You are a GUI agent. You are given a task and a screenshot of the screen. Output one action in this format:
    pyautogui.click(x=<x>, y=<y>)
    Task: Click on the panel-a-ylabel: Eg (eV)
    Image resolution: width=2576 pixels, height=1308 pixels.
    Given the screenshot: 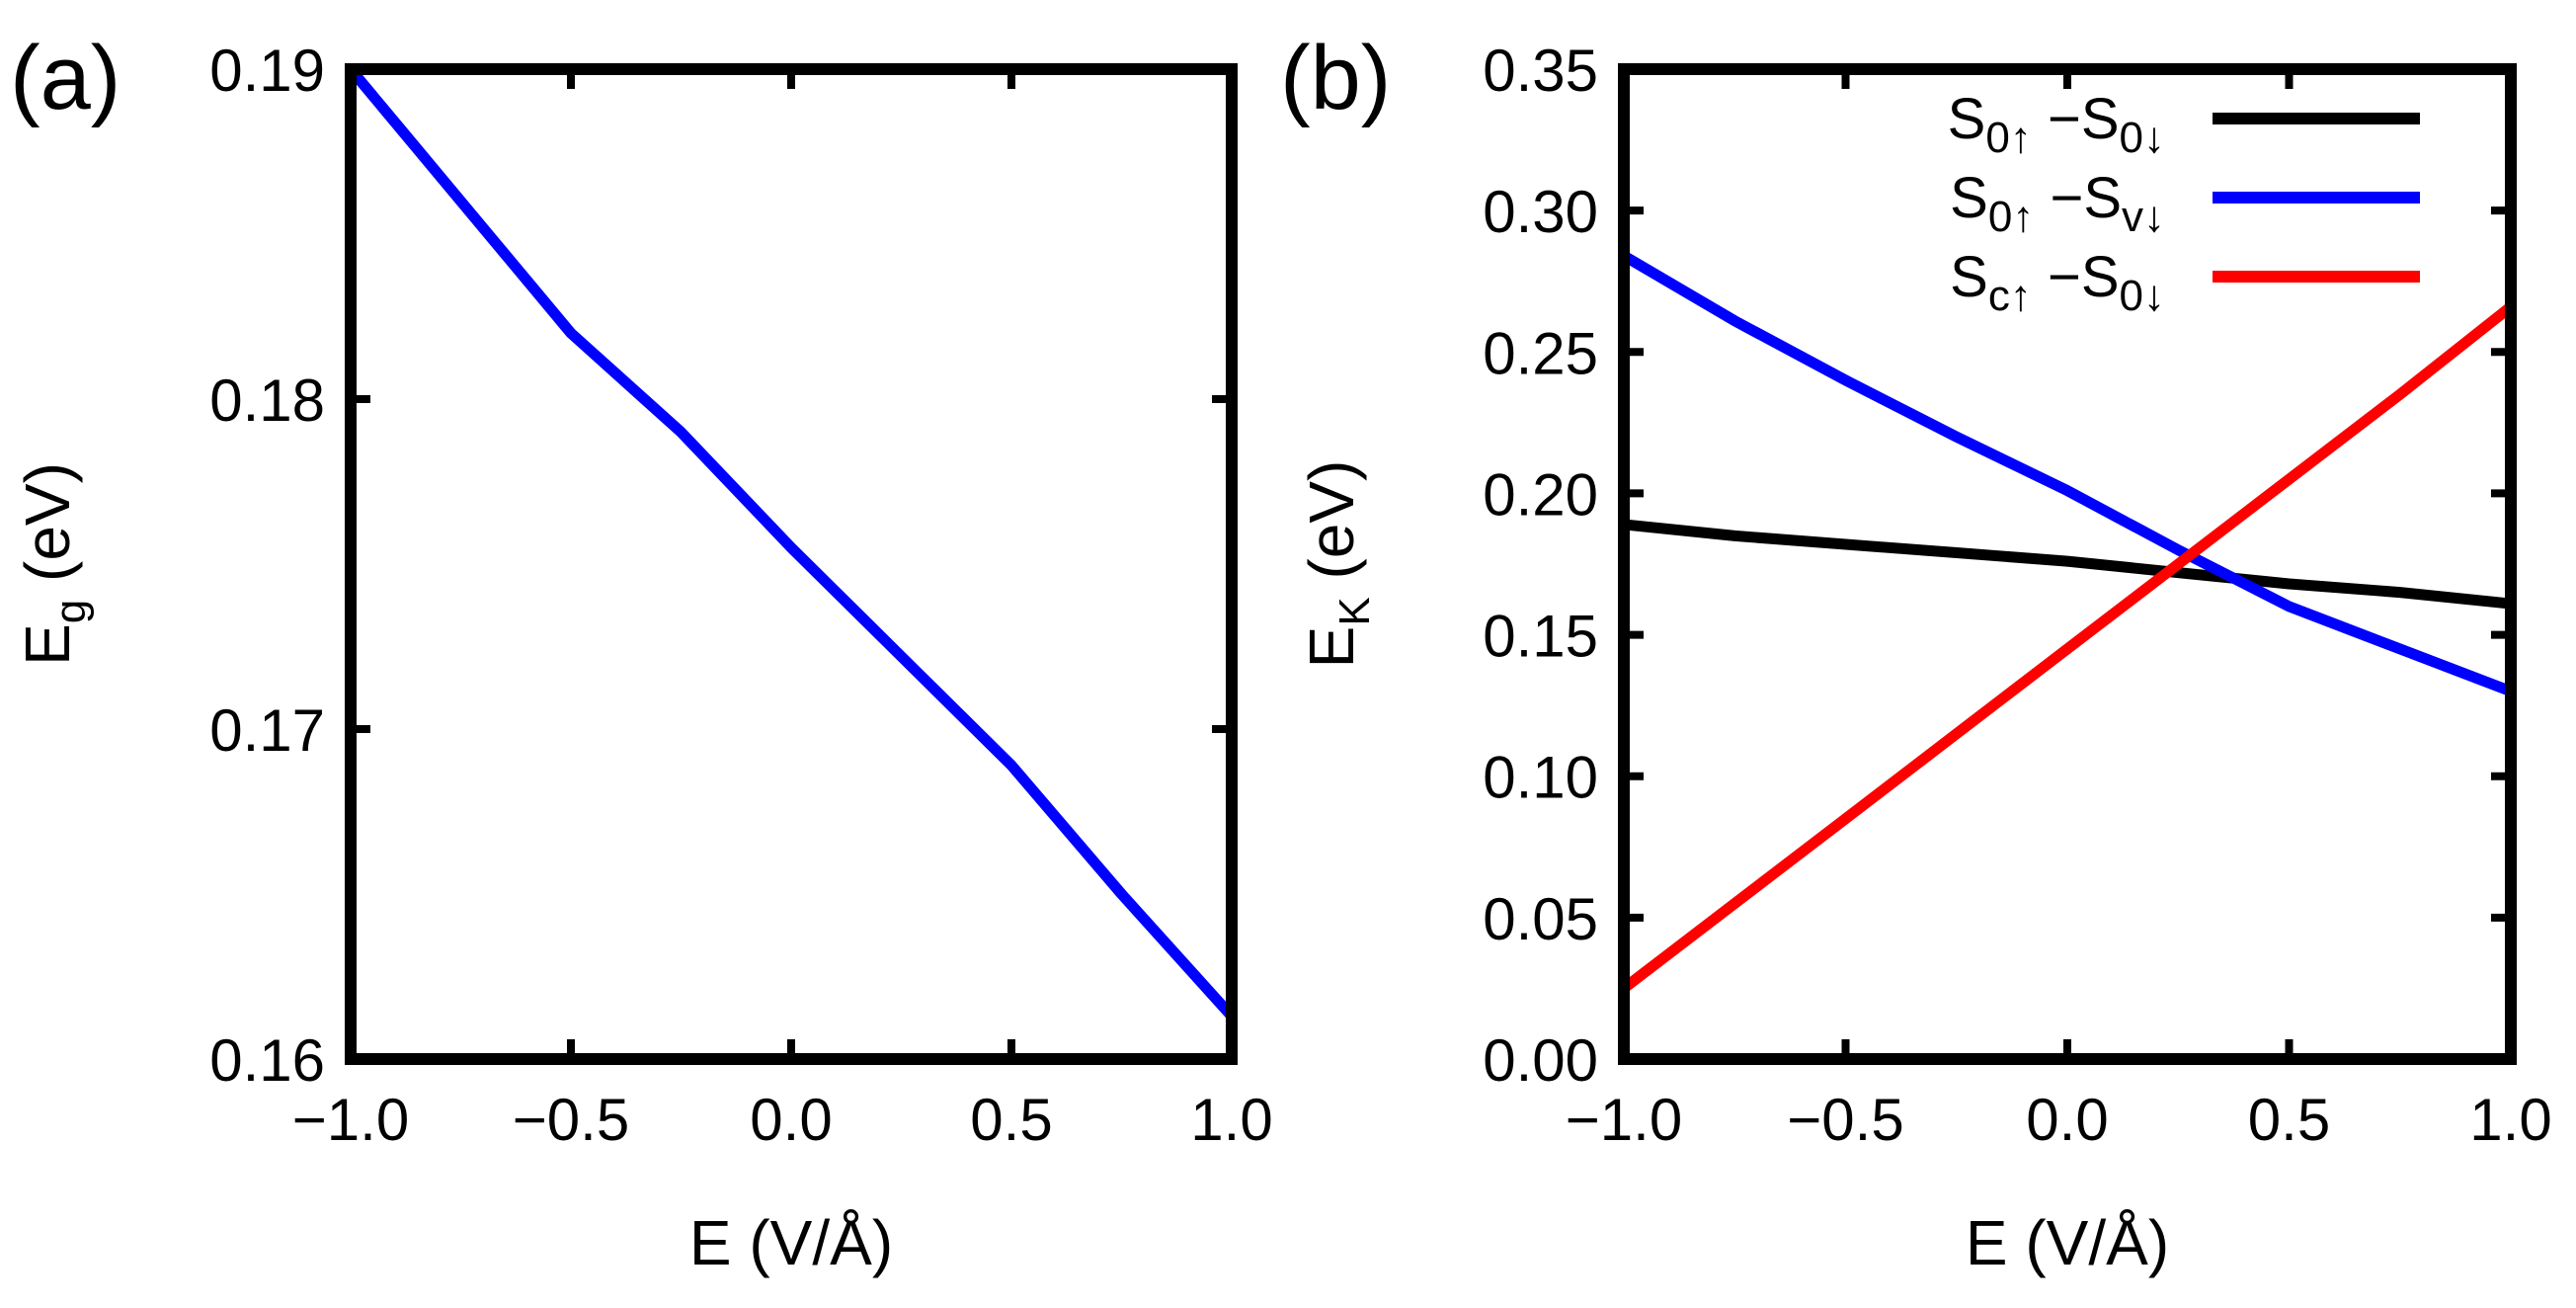 What is the action you would take?
    pyautogui.click(x=53, y=564)
    